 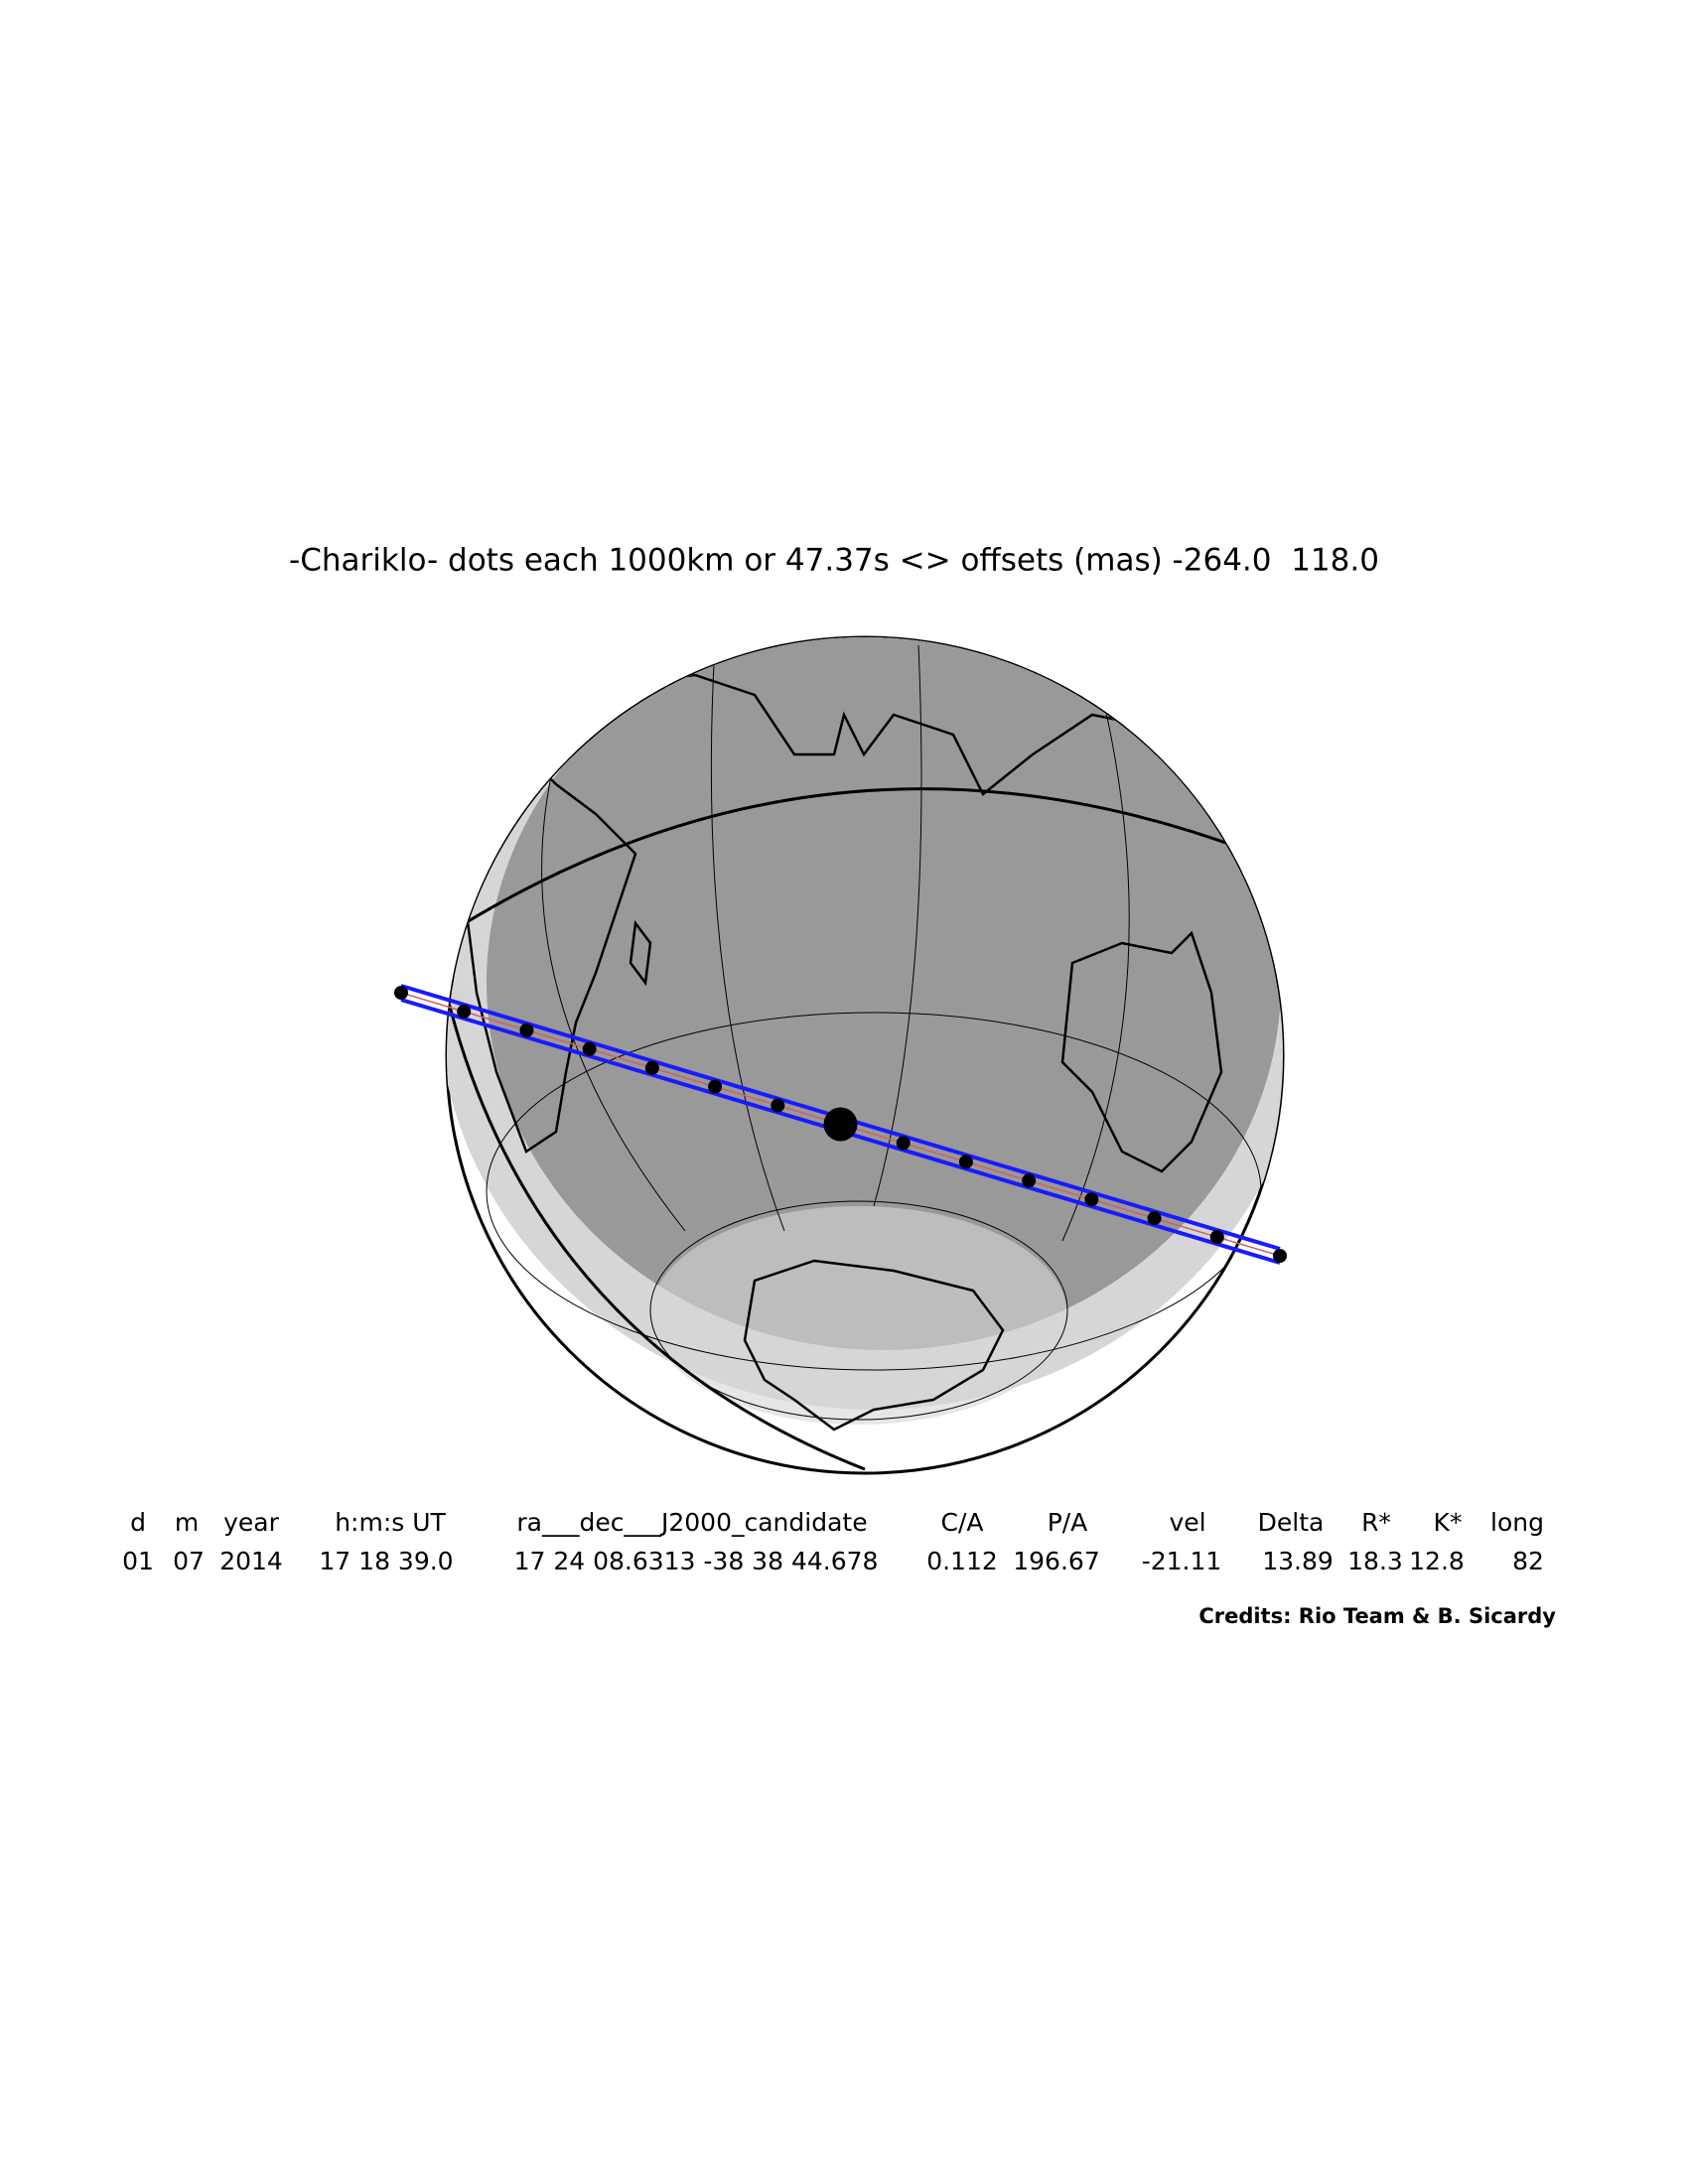 What do you see at coordinates (1376, 1522) in the screenshot?
I see `table-header-cell: R*` at bounding box center [1376, 1522].